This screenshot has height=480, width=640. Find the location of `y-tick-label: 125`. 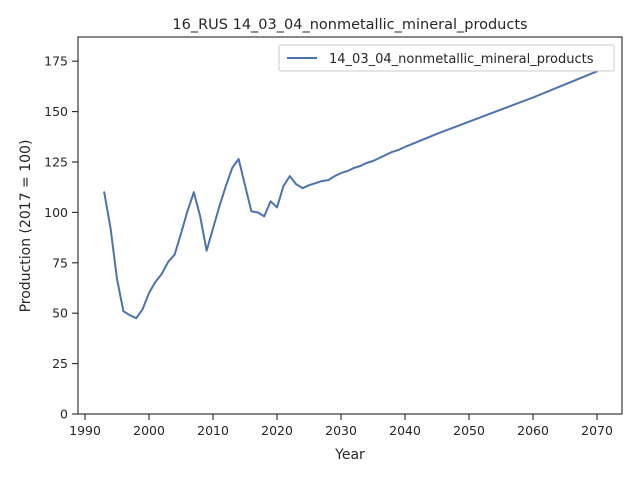

y-tick-label: 125 is located at coordinates (56, 161).